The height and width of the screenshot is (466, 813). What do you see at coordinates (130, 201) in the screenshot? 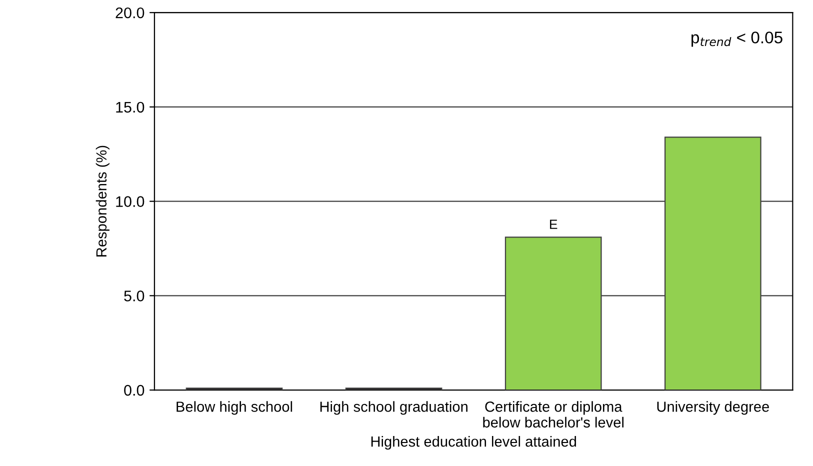
I see `y-tick-label: 10.0` at bounding box center [130, 201].